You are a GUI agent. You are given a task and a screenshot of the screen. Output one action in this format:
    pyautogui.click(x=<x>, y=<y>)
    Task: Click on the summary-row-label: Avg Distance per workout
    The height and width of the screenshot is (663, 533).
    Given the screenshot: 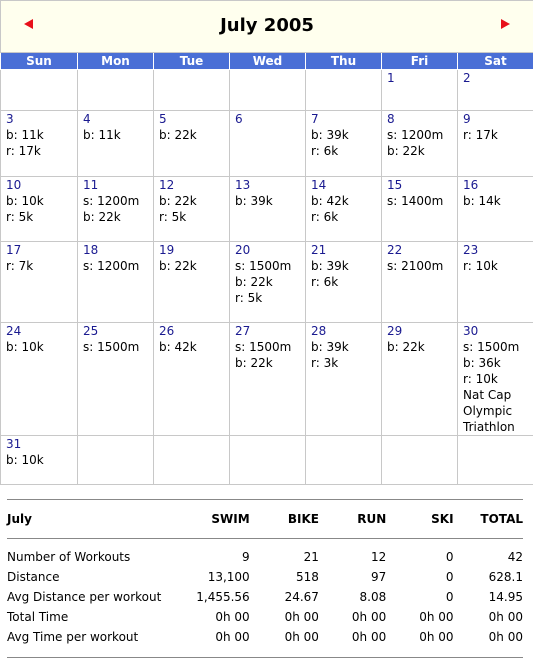 What is the action you would take?
    pyautogui.click(x=84, y=597)
    